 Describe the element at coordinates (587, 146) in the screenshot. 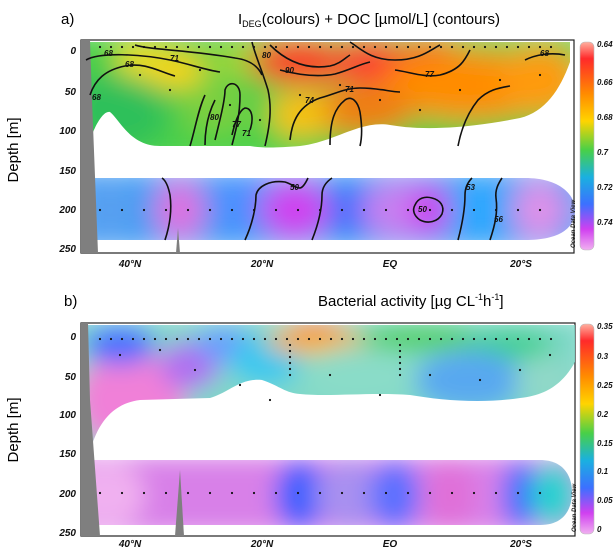

I see `panel-a-colorbar` at that location.